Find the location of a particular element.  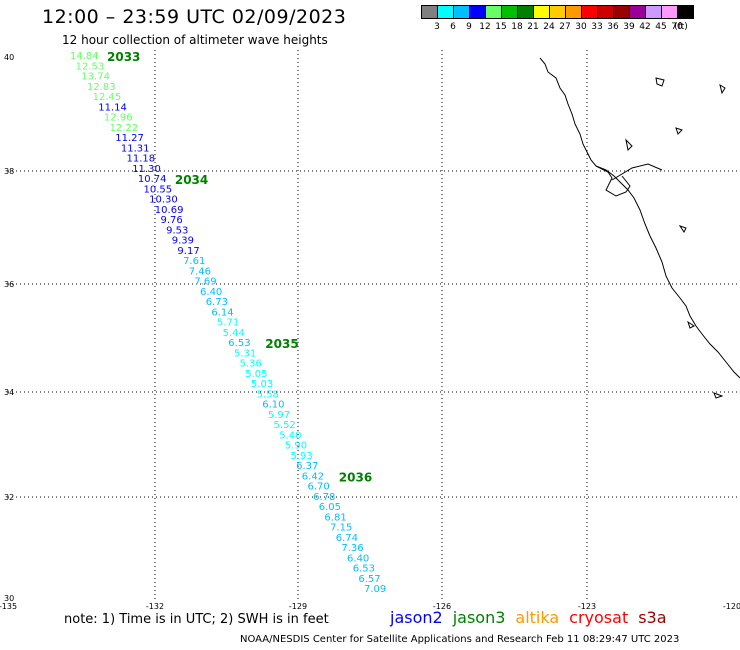

wave-height-label: 7.46 is located at coordinates (200, 271).